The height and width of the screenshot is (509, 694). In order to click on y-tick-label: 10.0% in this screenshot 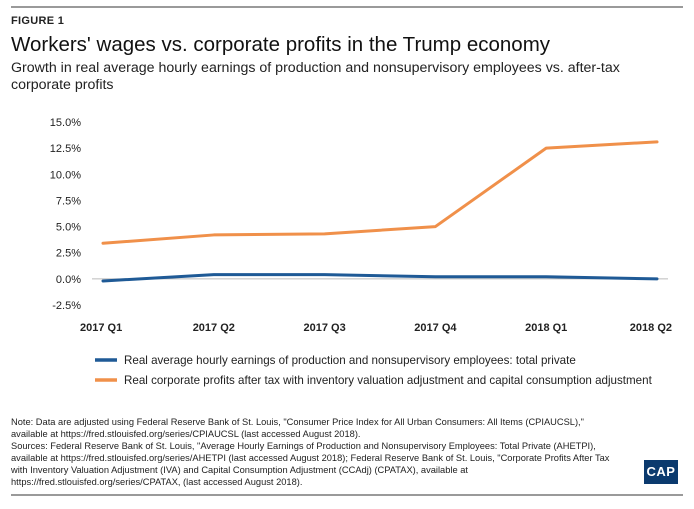, I will do `click(65, 175)`.